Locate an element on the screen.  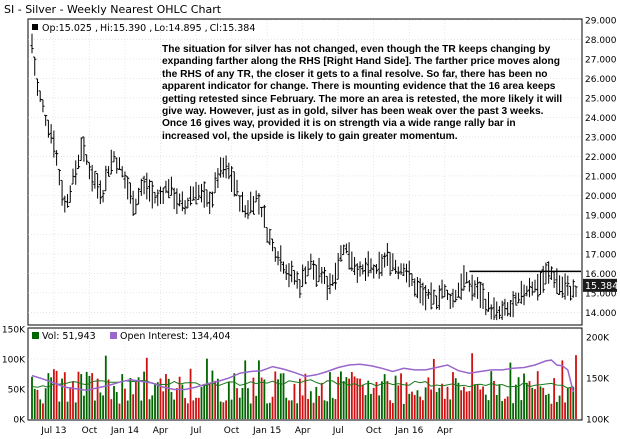
low-label: Lo:14.895 is located at coordinates (177, 28).